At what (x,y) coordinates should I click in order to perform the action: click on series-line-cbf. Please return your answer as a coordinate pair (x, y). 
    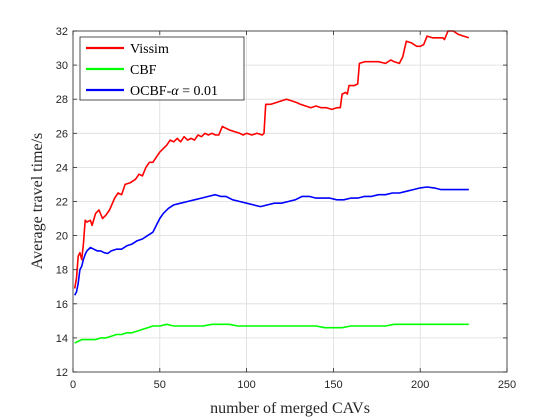
    Looking at the image, I should click on (271, 333).